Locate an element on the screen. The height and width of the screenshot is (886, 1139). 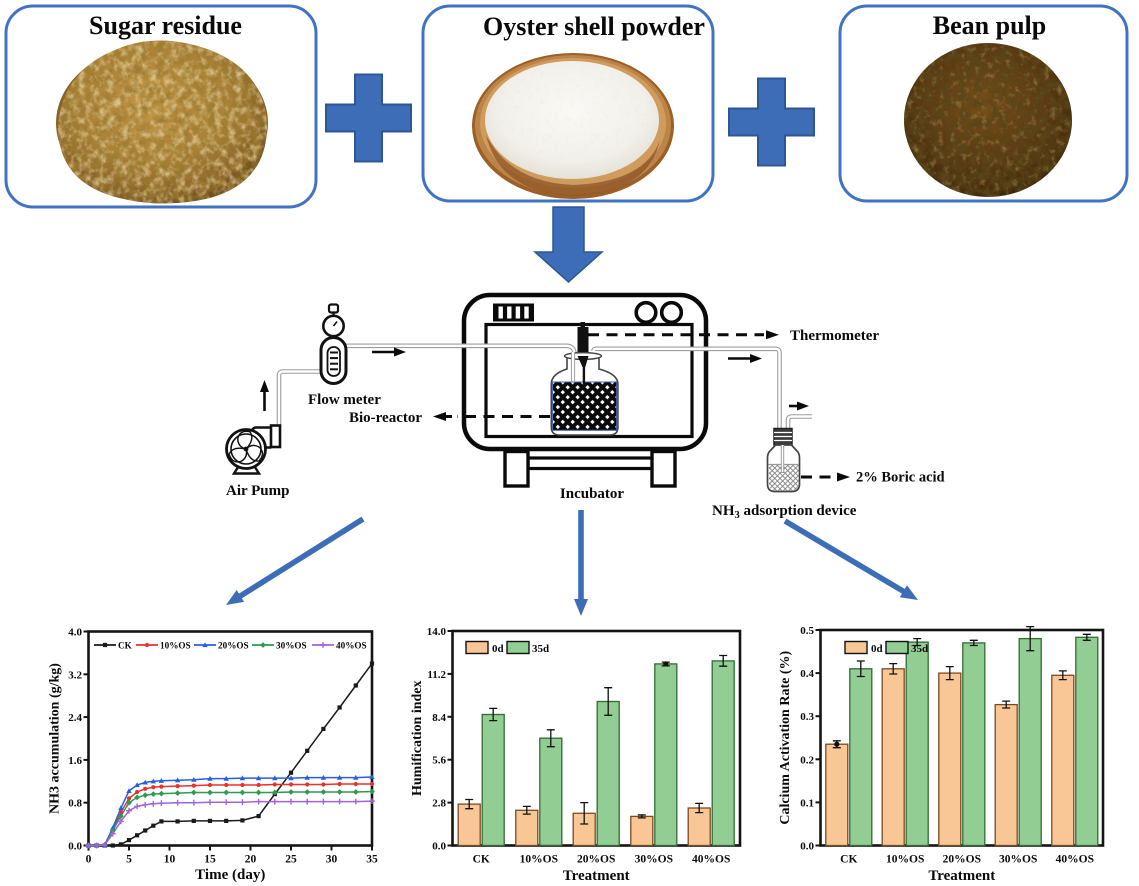
svg-text: 5.6 is located at coordinates (439, 761).